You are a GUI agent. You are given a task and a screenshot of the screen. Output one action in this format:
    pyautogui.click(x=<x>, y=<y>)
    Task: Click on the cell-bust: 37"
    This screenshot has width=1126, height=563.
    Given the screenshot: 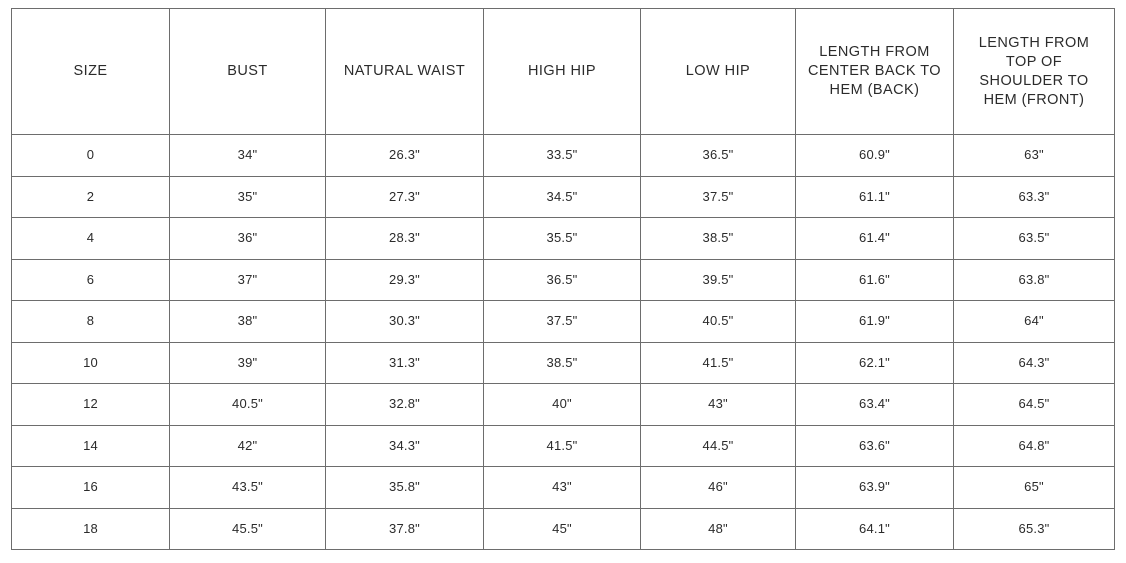 What is the action you would take?
    pyautogui.click(x=247, y=279)
    